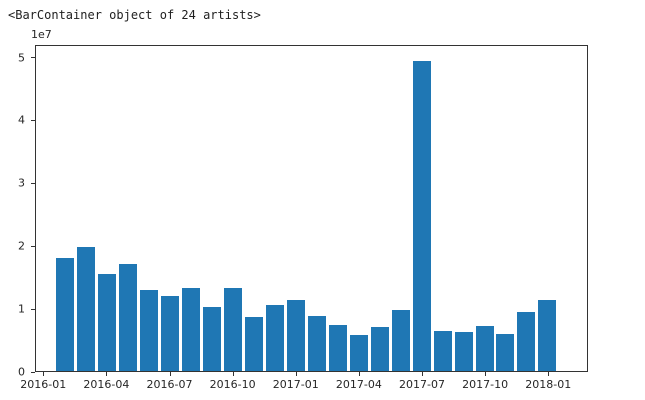  I want to click on y-tick-label: 0, so click(21, 372).